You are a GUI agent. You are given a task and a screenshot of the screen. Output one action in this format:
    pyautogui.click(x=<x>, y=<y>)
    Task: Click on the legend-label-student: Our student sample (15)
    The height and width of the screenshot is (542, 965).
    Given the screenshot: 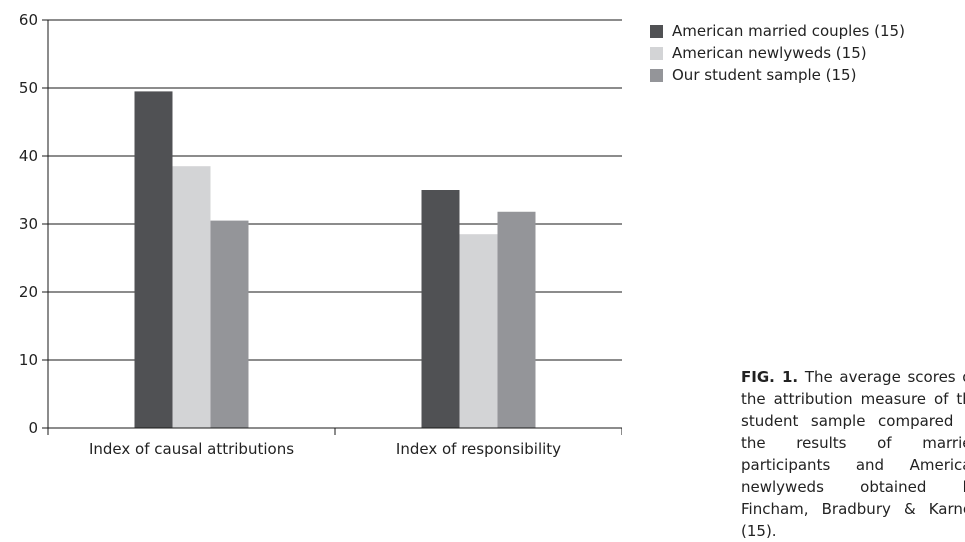 What is the action you would take?
    pyautogui.click(x=764, y=75)
    